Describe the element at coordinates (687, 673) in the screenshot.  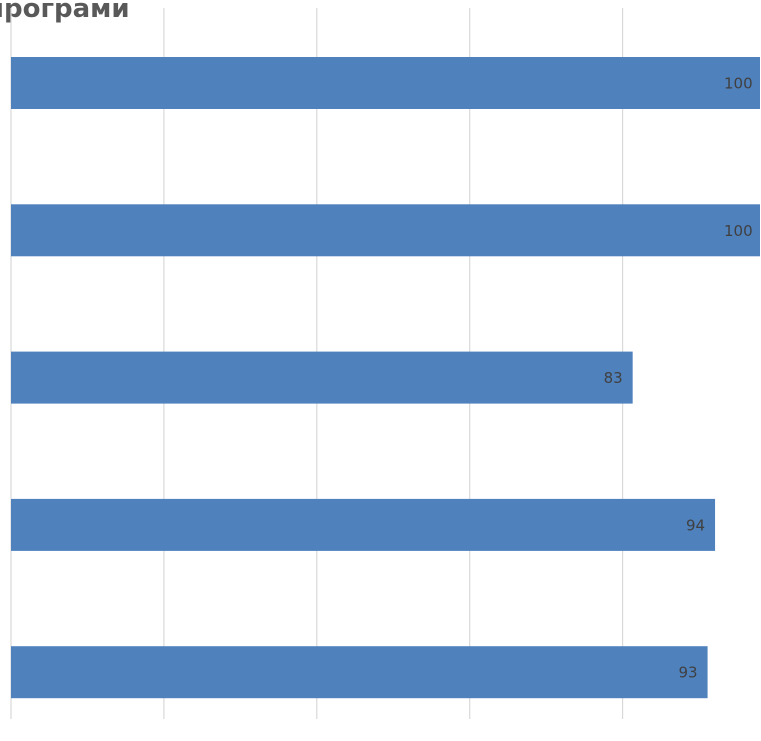
I see `data-label-5: 93` at that location.